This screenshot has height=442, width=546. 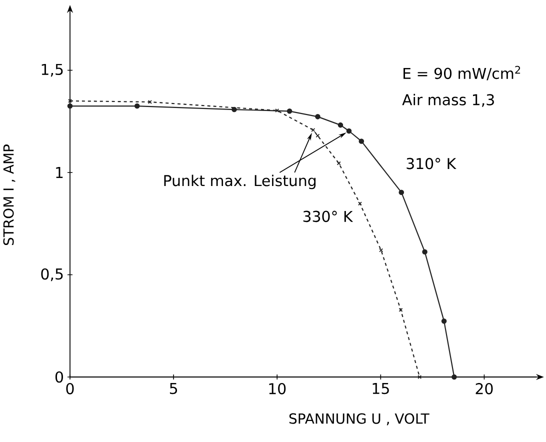 What do you see at coordinates (59, 377) in the screenshot?
I see `y-tick-label: 0` at bounding box center [59, 377].